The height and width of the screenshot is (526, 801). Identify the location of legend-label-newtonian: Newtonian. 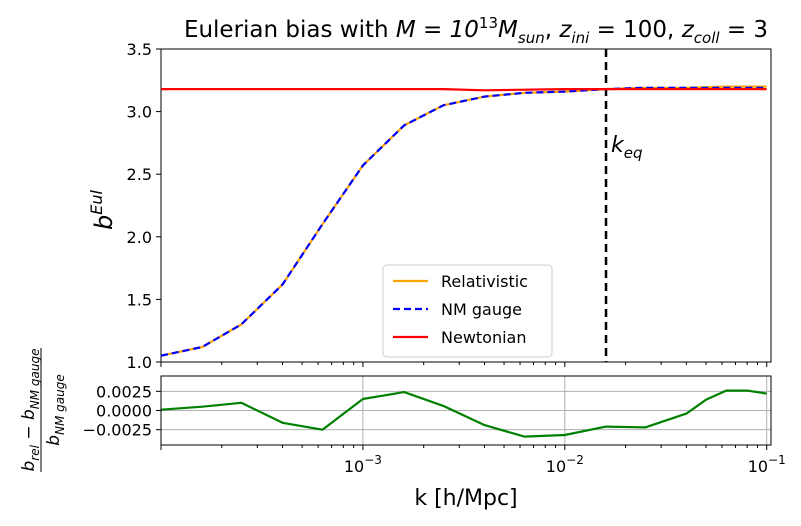
(484, 337).